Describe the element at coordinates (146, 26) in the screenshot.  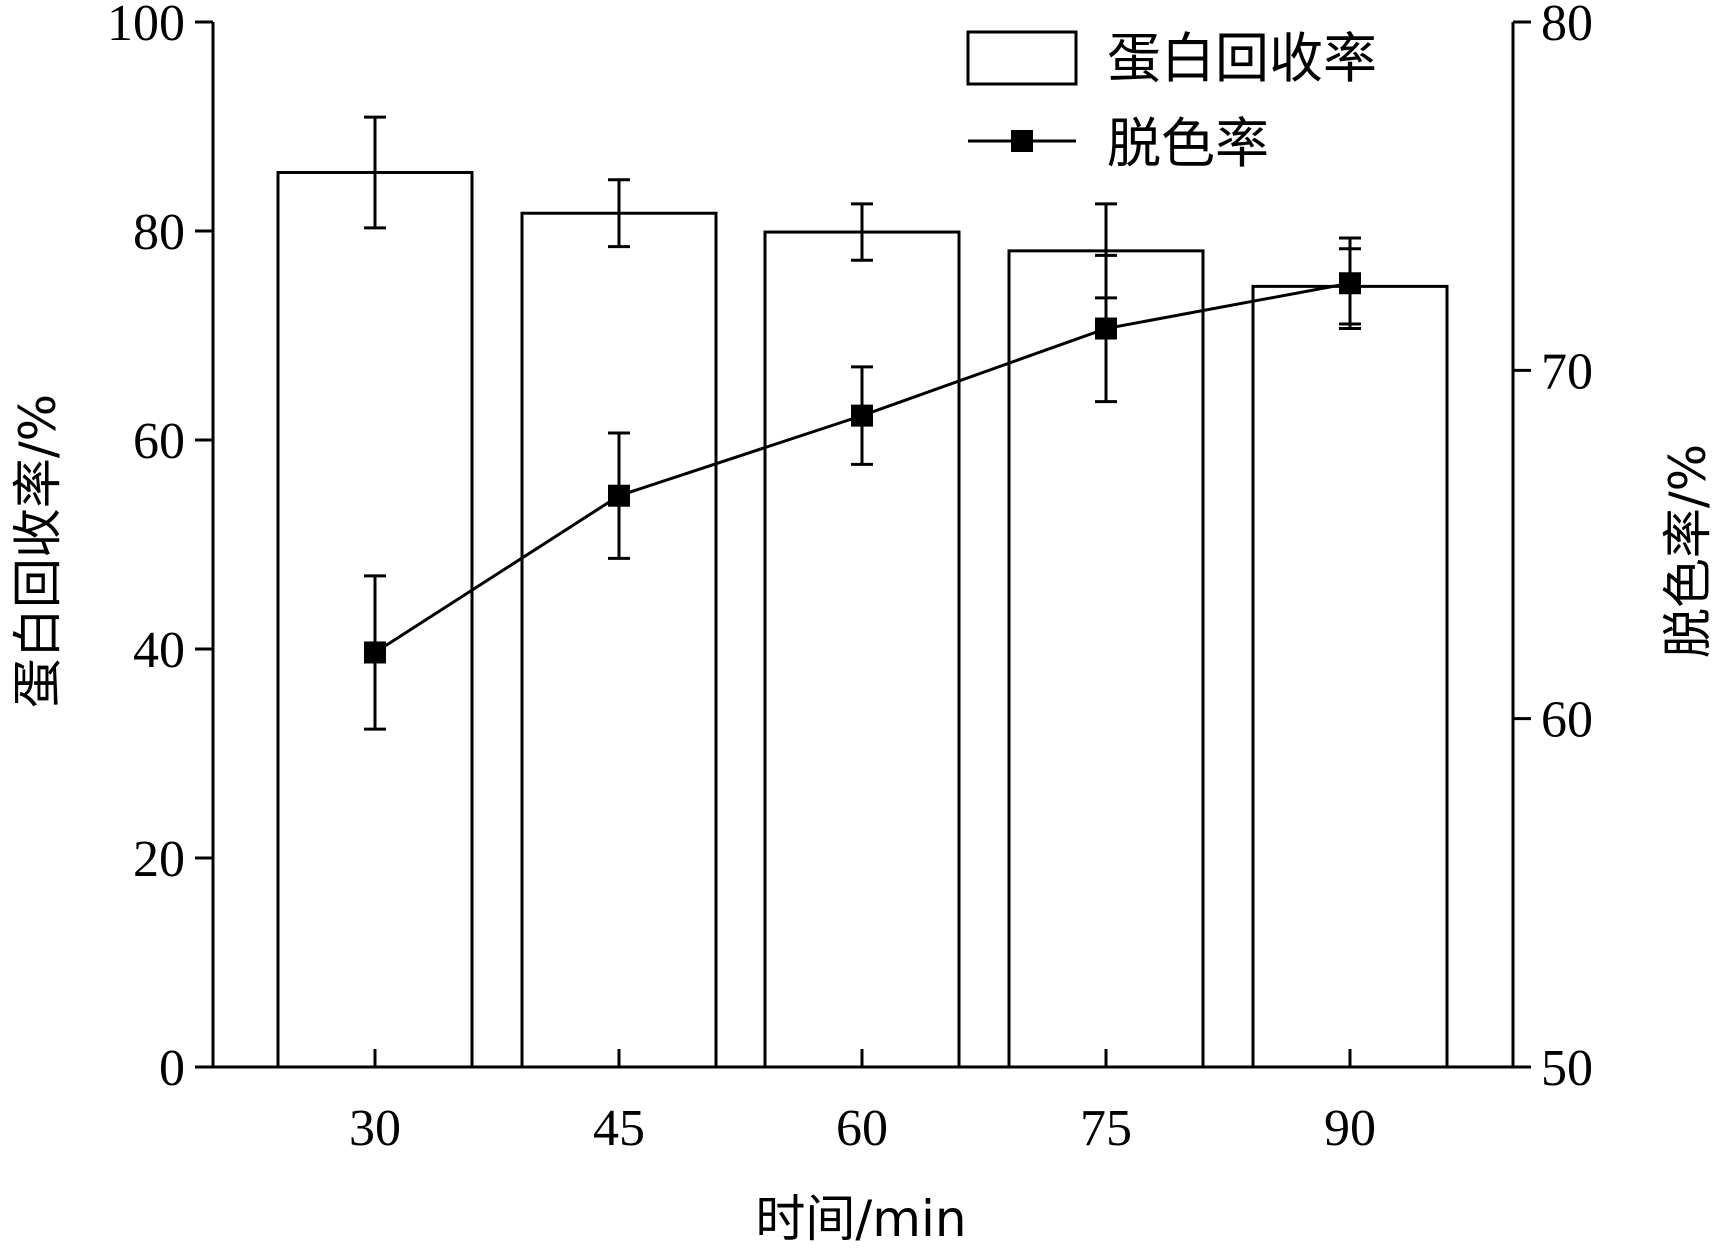
I see `y-tick-label-left-100: 100` at that location.